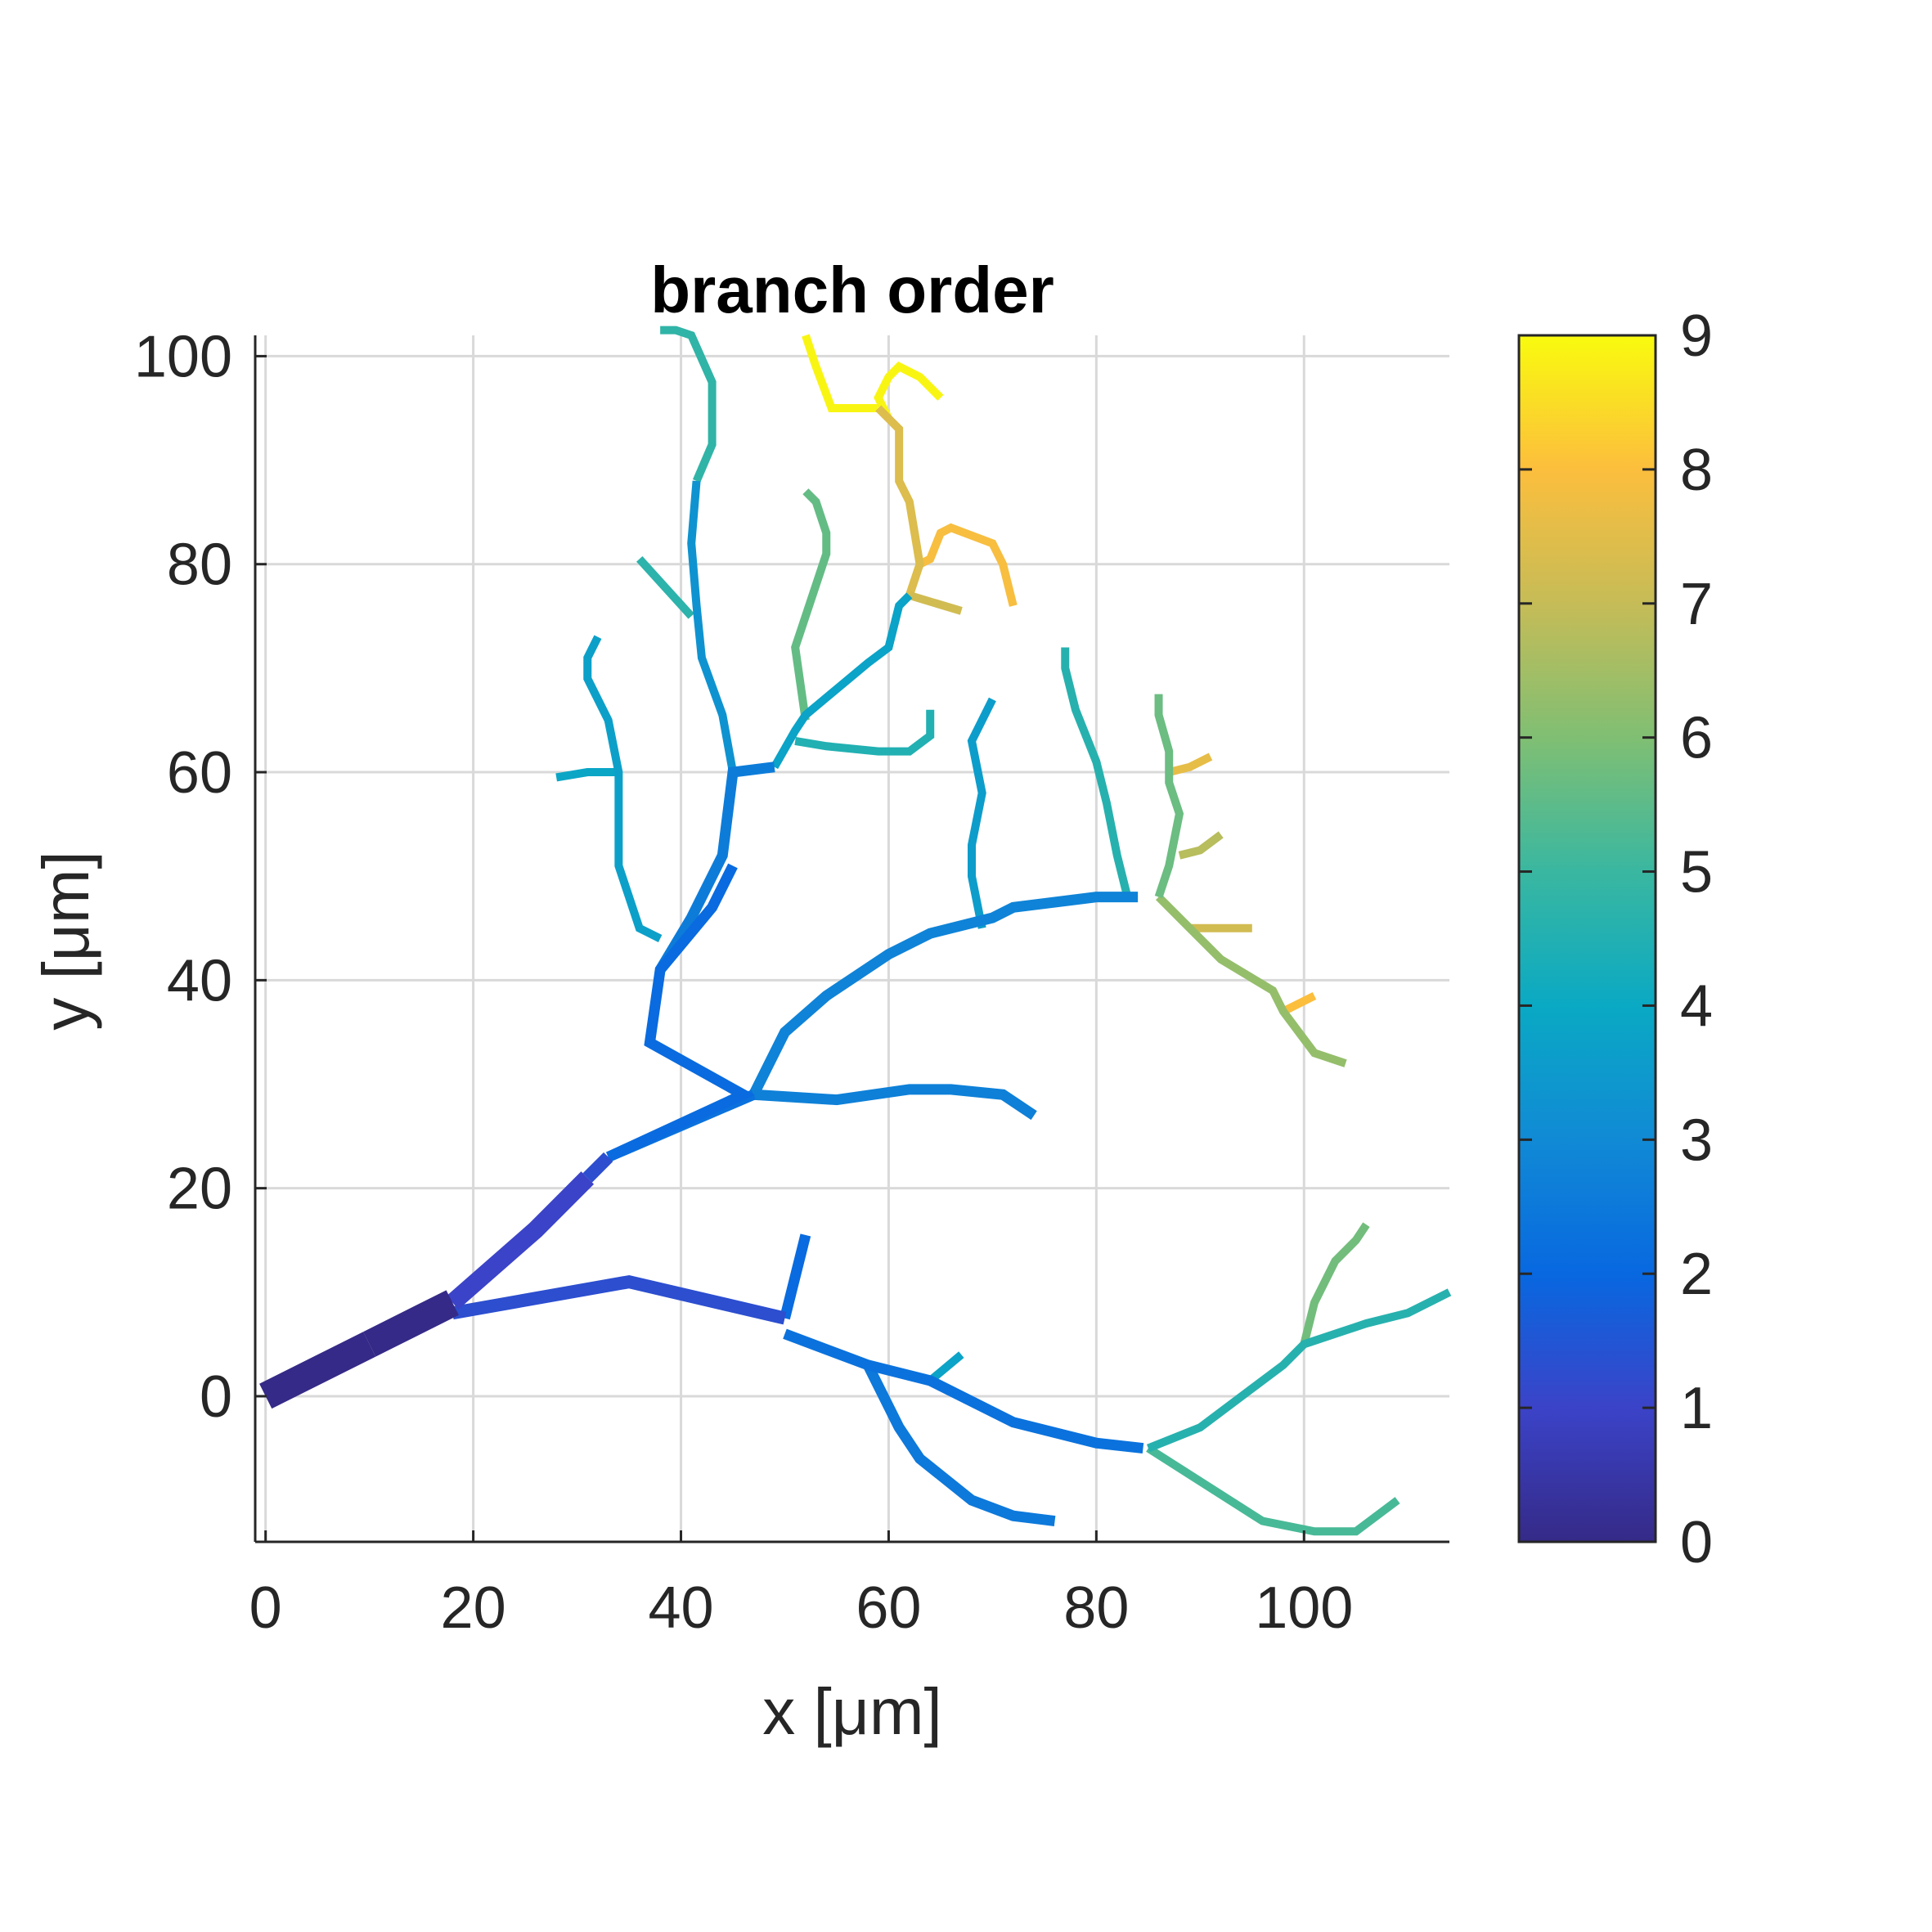 This screenshot has height=1932, width=1932. What do you see at coordinates (802, 1608) in the screenshot?
I see `x-tick-labels: 0 20 40 60 80 100` at bounding box center [802, 1608].